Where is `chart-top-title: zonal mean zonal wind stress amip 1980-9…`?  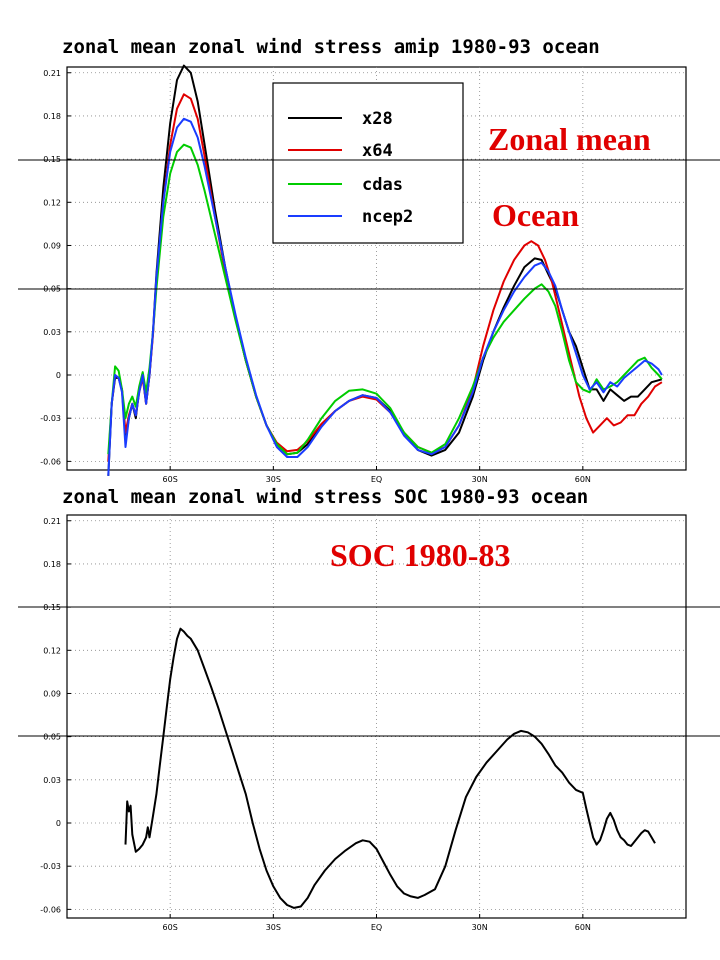
chart-top-title: zonal mean zonal wind stress amip 1980-9… is located at coordinates (331, 47).